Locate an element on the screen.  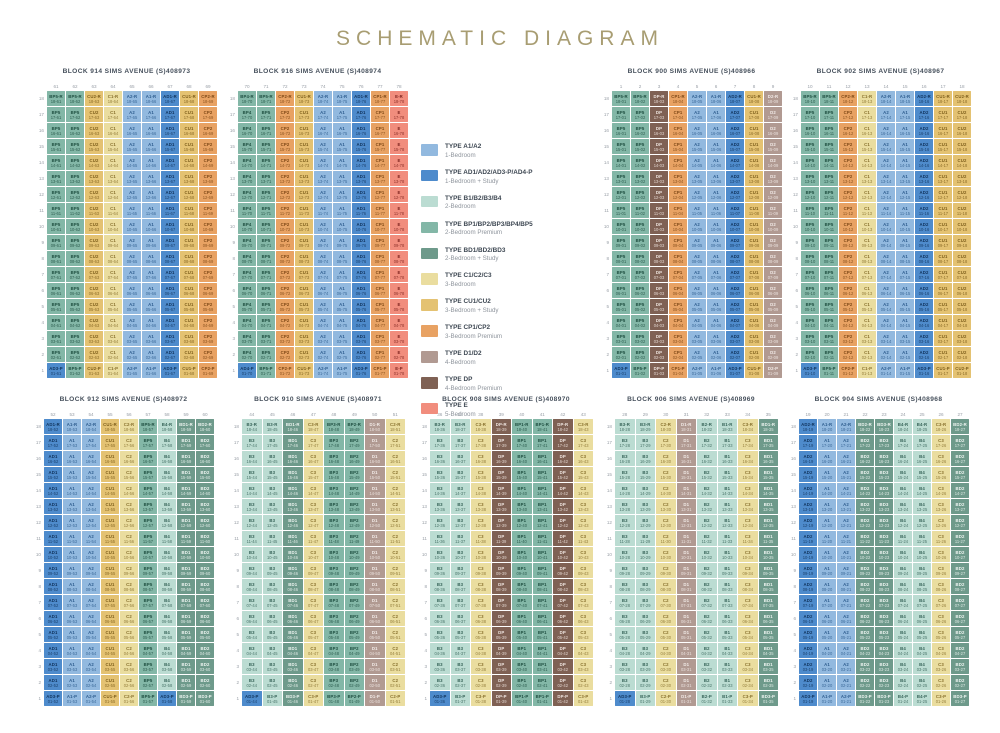
stack-number: 76 is located at coordinates (361, 86).